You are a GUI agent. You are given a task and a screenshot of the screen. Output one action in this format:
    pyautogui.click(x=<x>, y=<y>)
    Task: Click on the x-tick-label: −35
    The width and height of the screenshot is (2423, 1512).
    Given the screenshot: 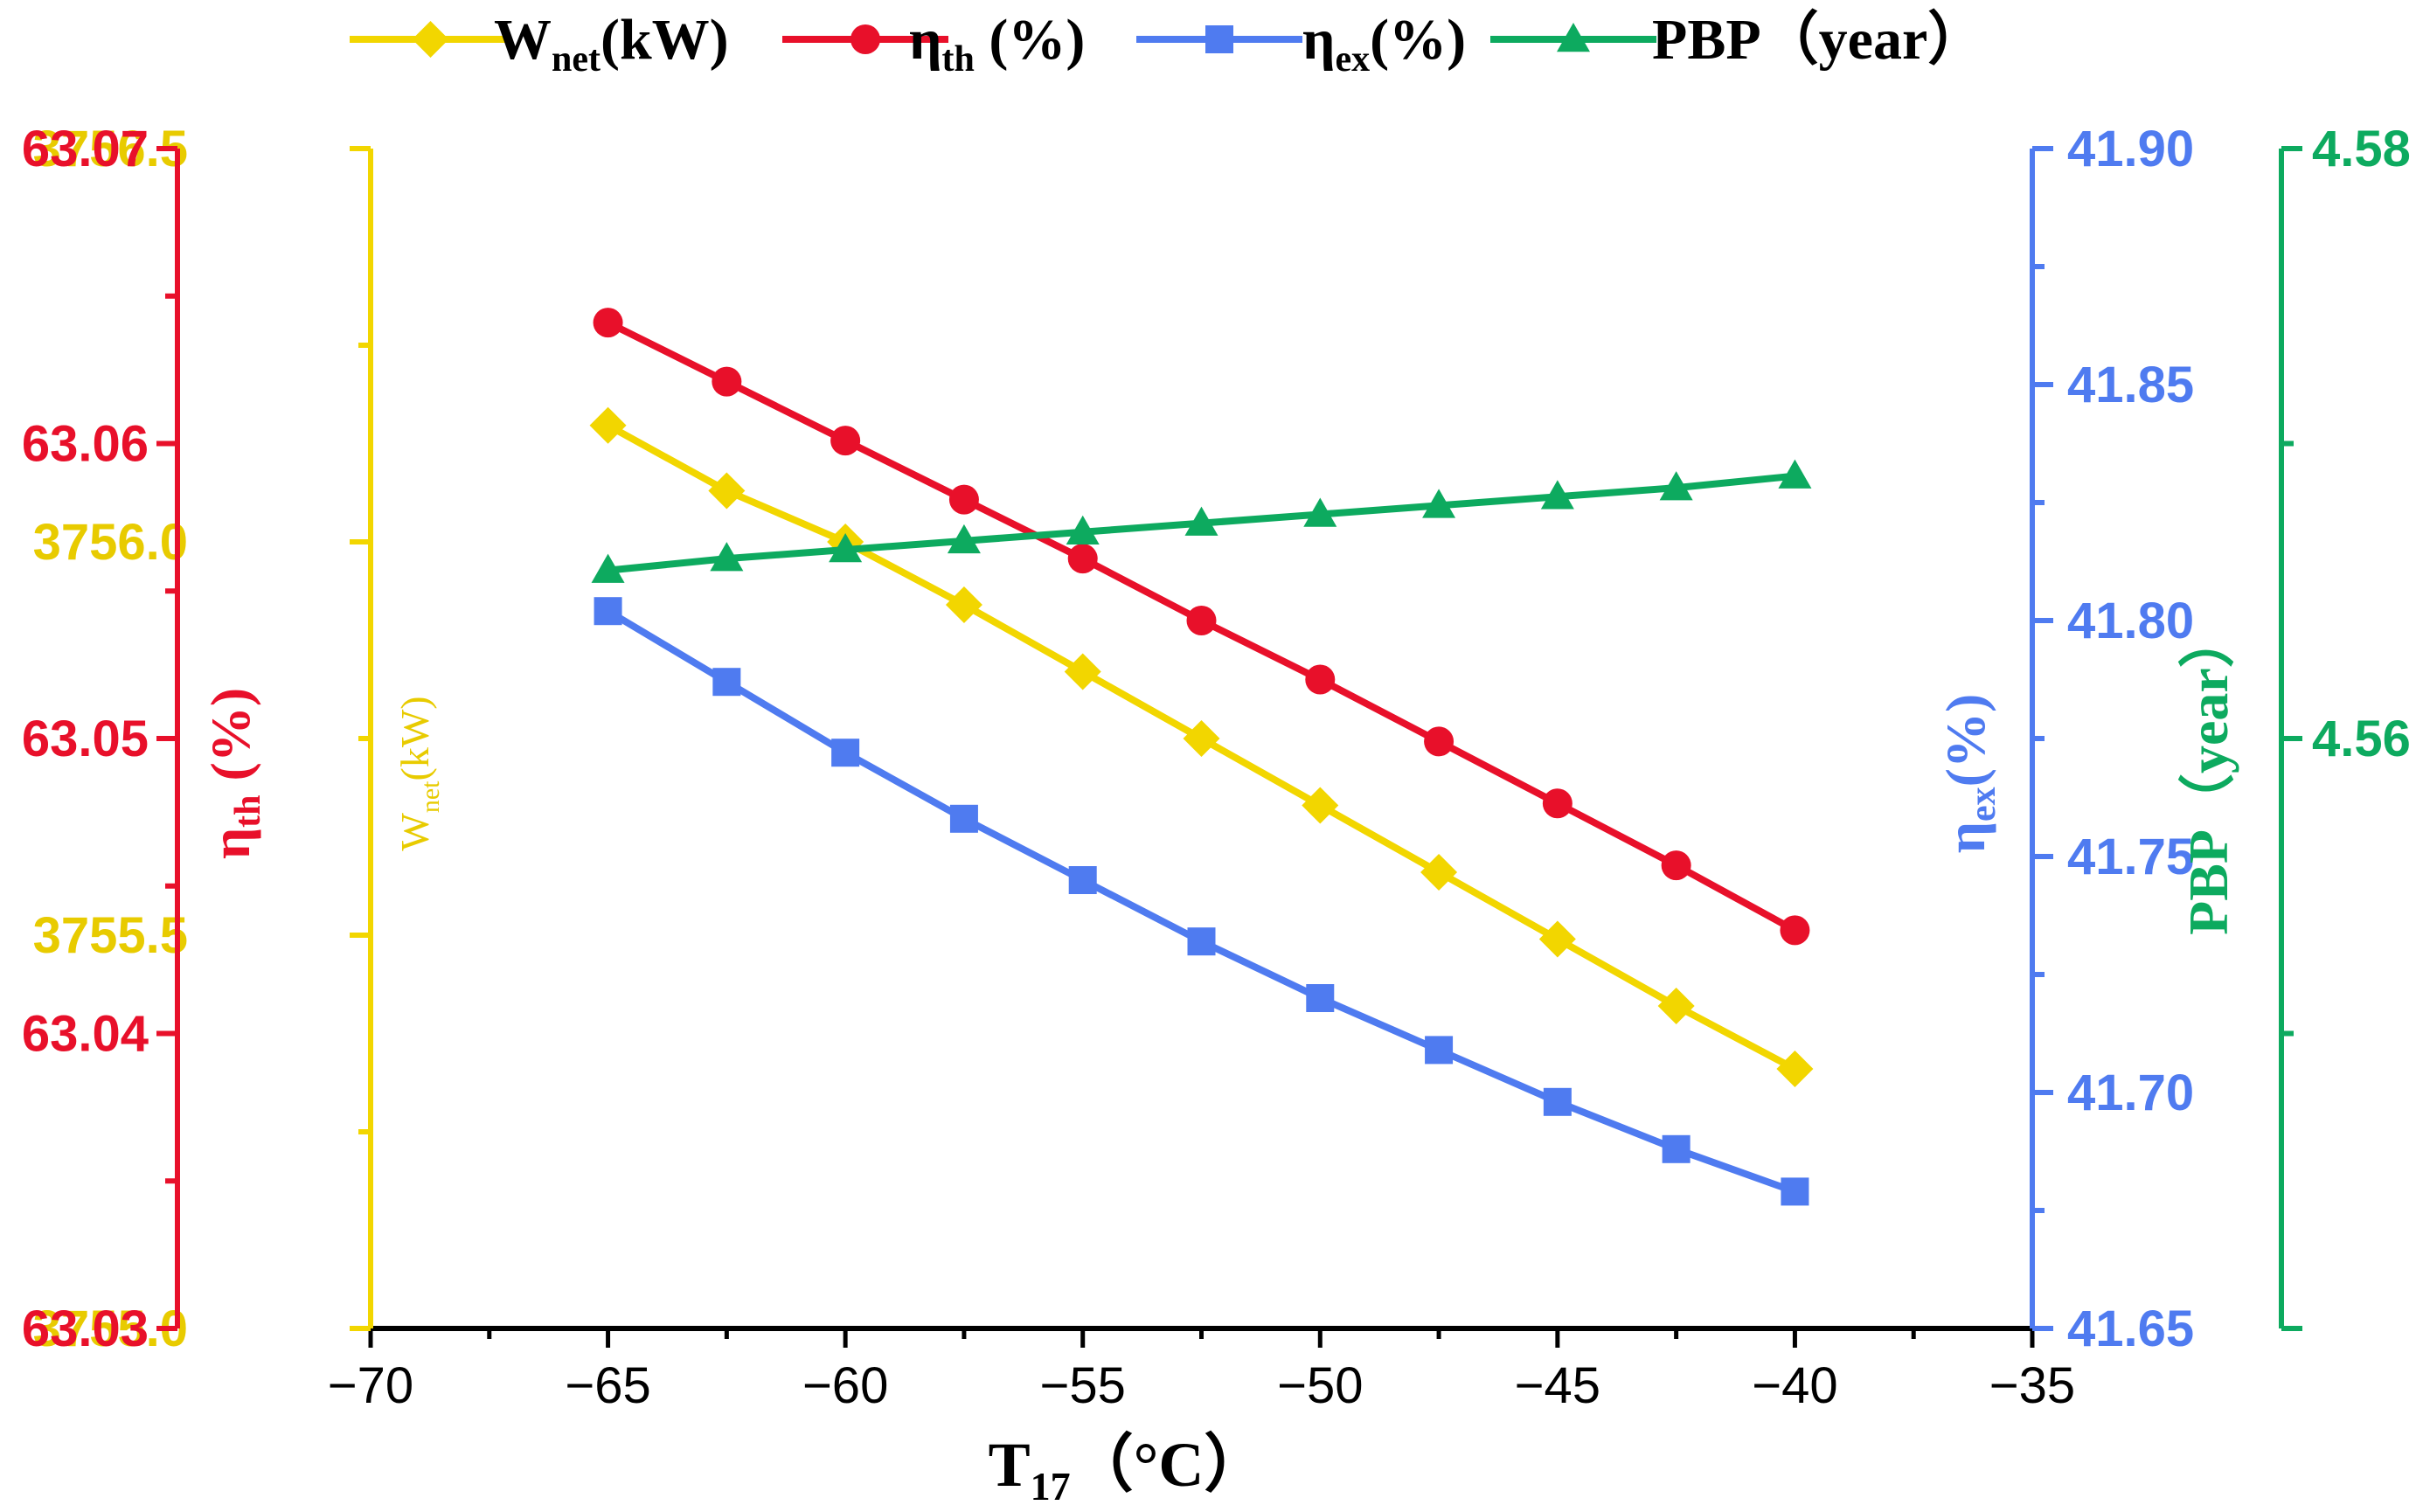 What is the action you would take?
    pyautogui.click(x=2032, y=1385)
    